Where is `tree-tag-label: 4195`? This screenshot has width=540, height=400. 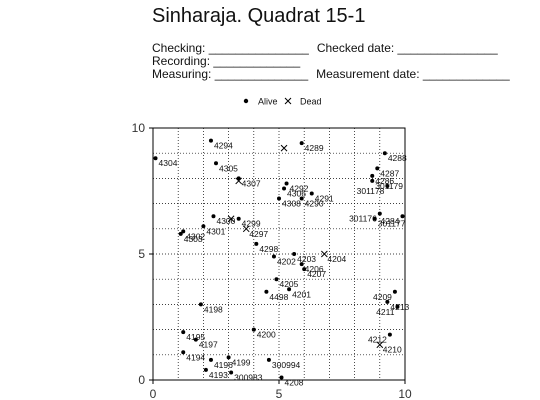 tree-tag-label: 4195 is located at coordinates (195, 337).